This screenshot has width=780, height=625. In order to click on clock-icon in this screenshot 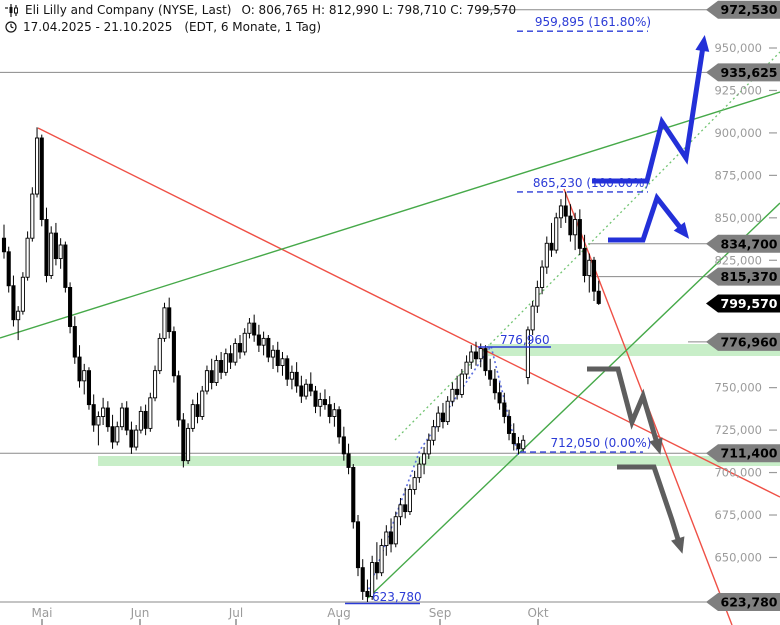, I will do `click(11, 27)`.